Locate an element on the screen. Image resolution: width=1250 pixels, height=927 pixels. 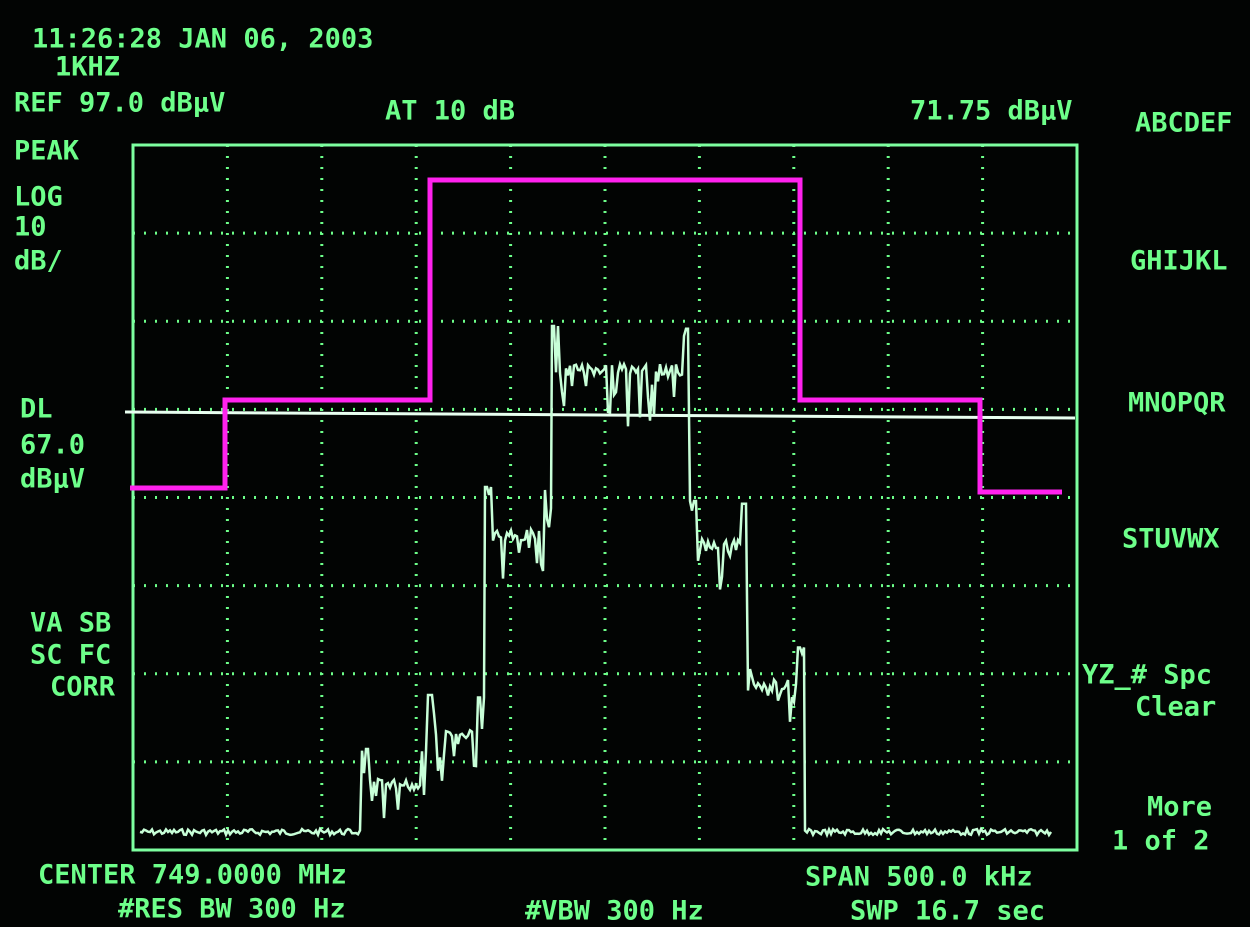
scale-type: LOG is located at coordinates (38, 197).